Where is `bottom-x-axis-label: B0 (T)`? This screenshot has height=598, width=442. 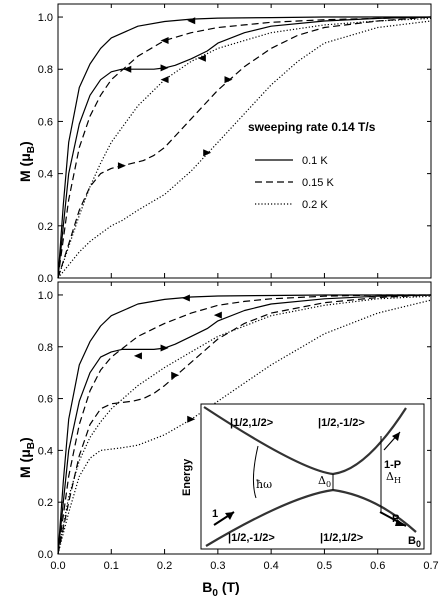
bottom-x-axis-label: B0 (T) is located at coordinates (220, 588).